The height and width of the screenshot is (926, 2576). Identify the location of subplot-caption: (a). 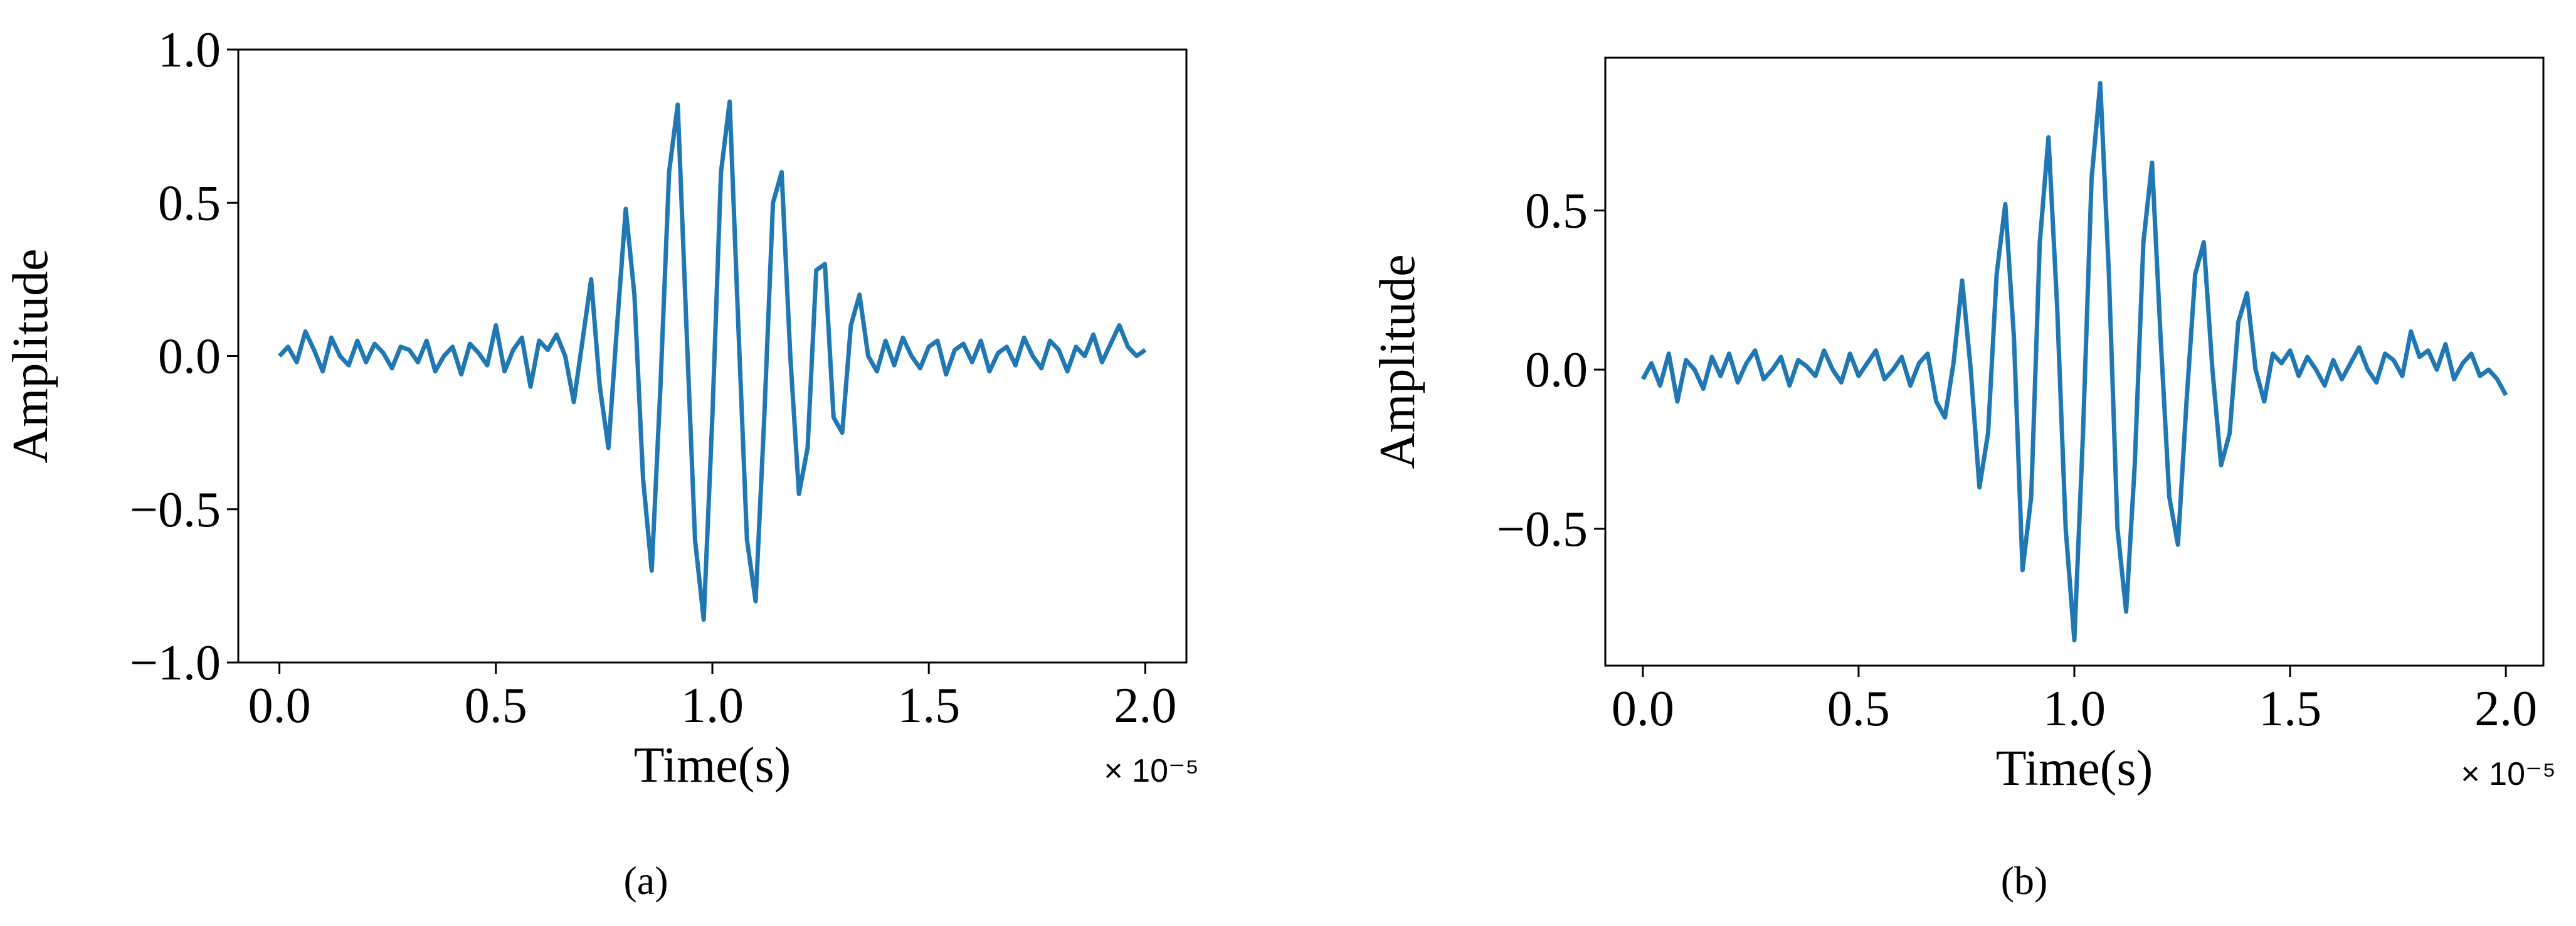
(645, 880).